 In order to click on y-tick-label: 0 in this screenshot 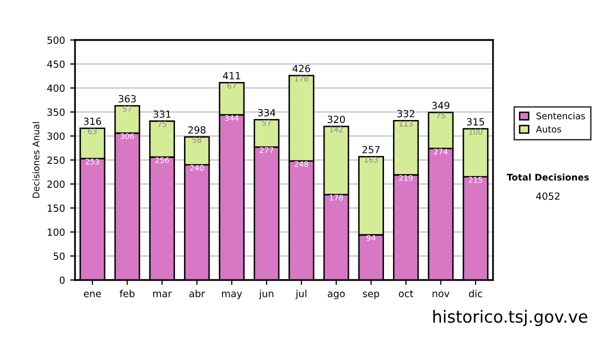, I will do `click(62, 280)`.